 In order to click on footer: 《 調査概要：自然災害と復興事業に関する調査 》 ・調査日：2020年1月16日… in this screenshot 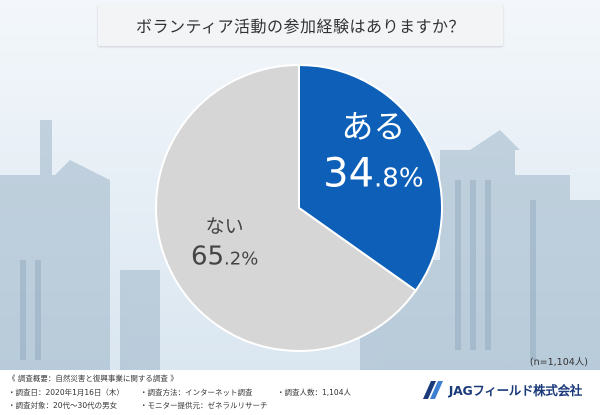, I will do `click(300, 392)`.